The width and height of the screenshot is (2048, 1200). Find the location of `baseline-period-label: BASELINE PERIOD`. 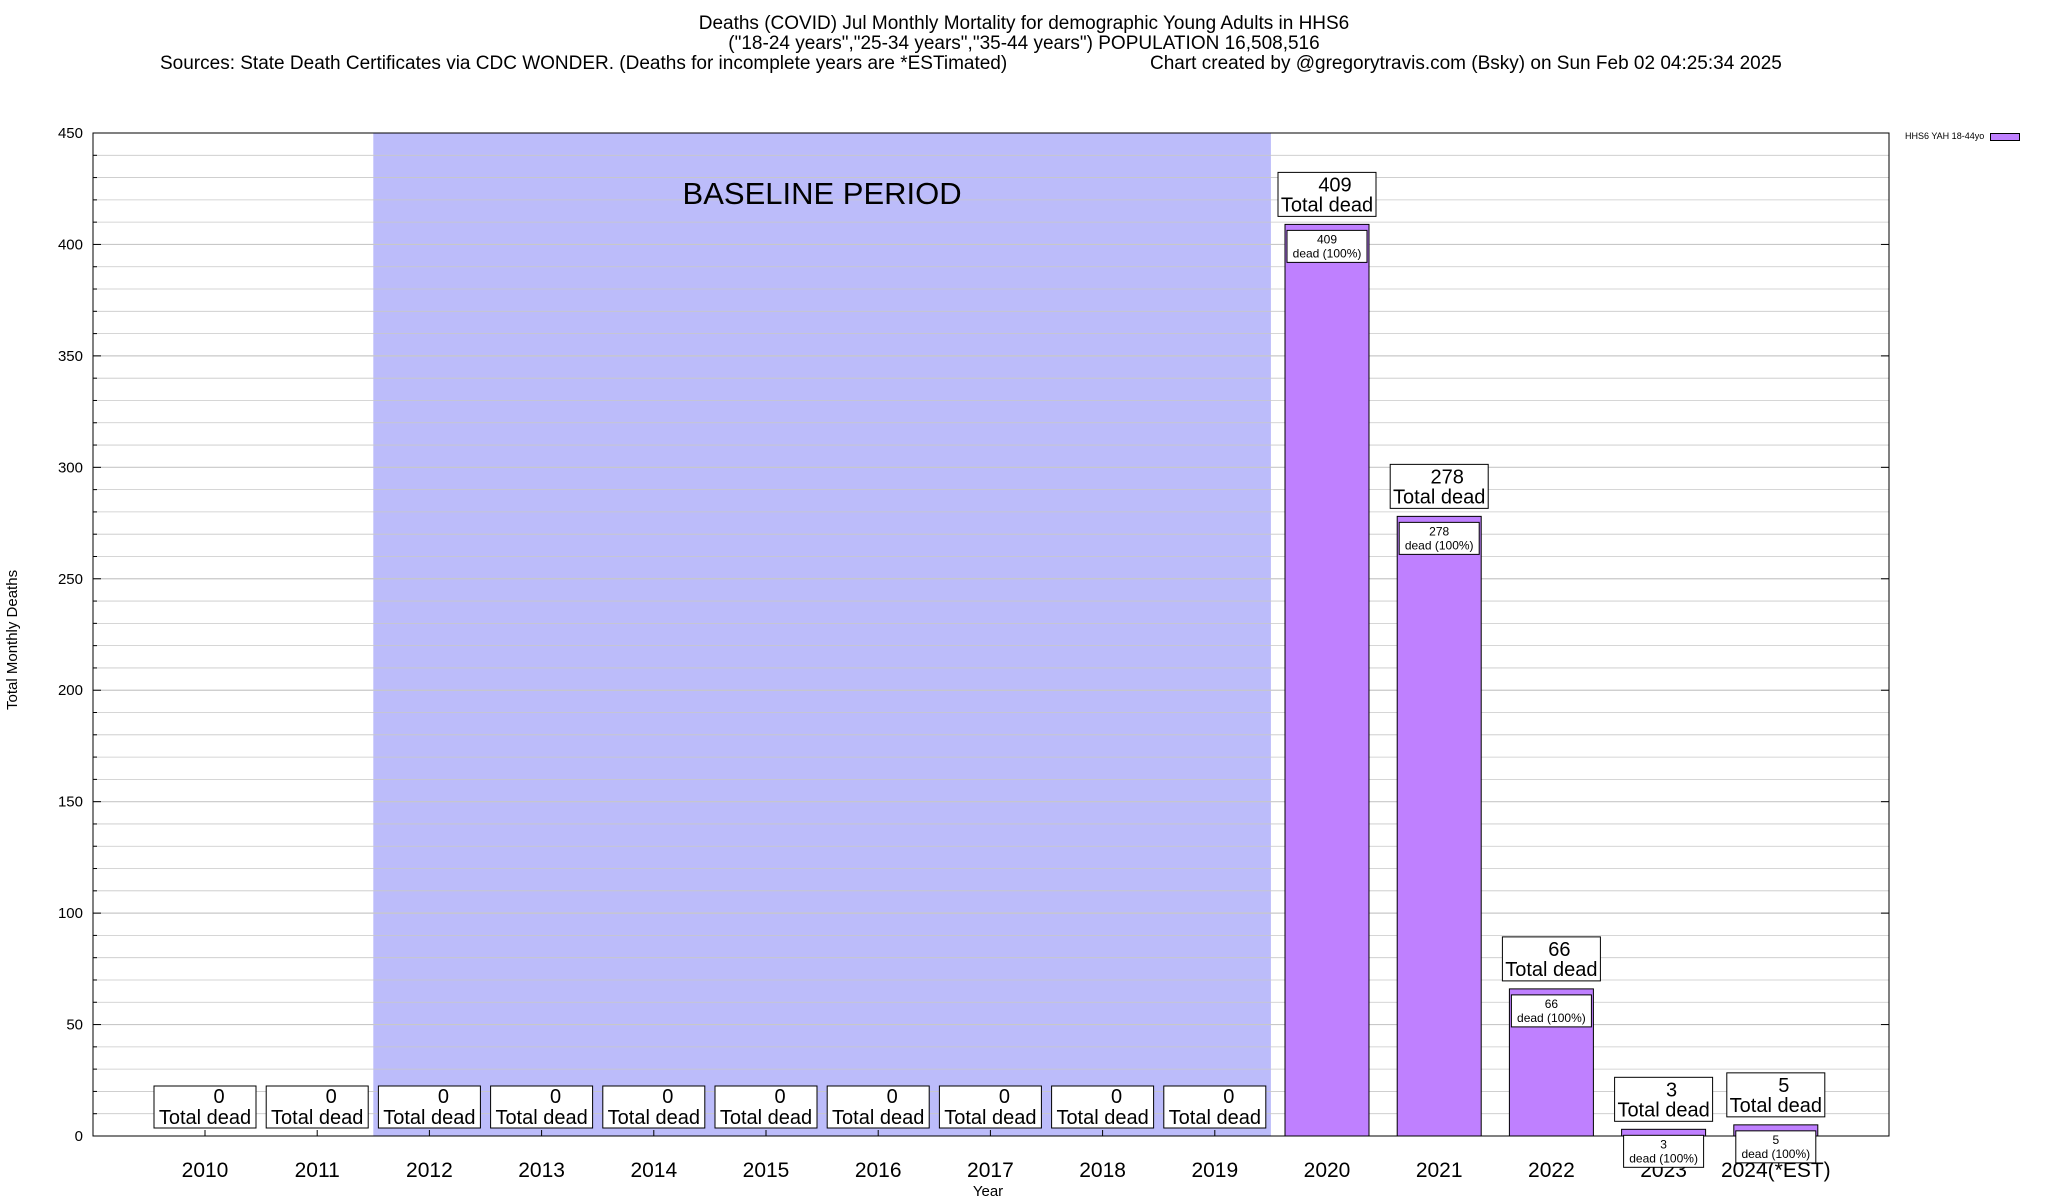

baseline-period-label: BASELINE PERIOD is located at coordinates (822, 193).